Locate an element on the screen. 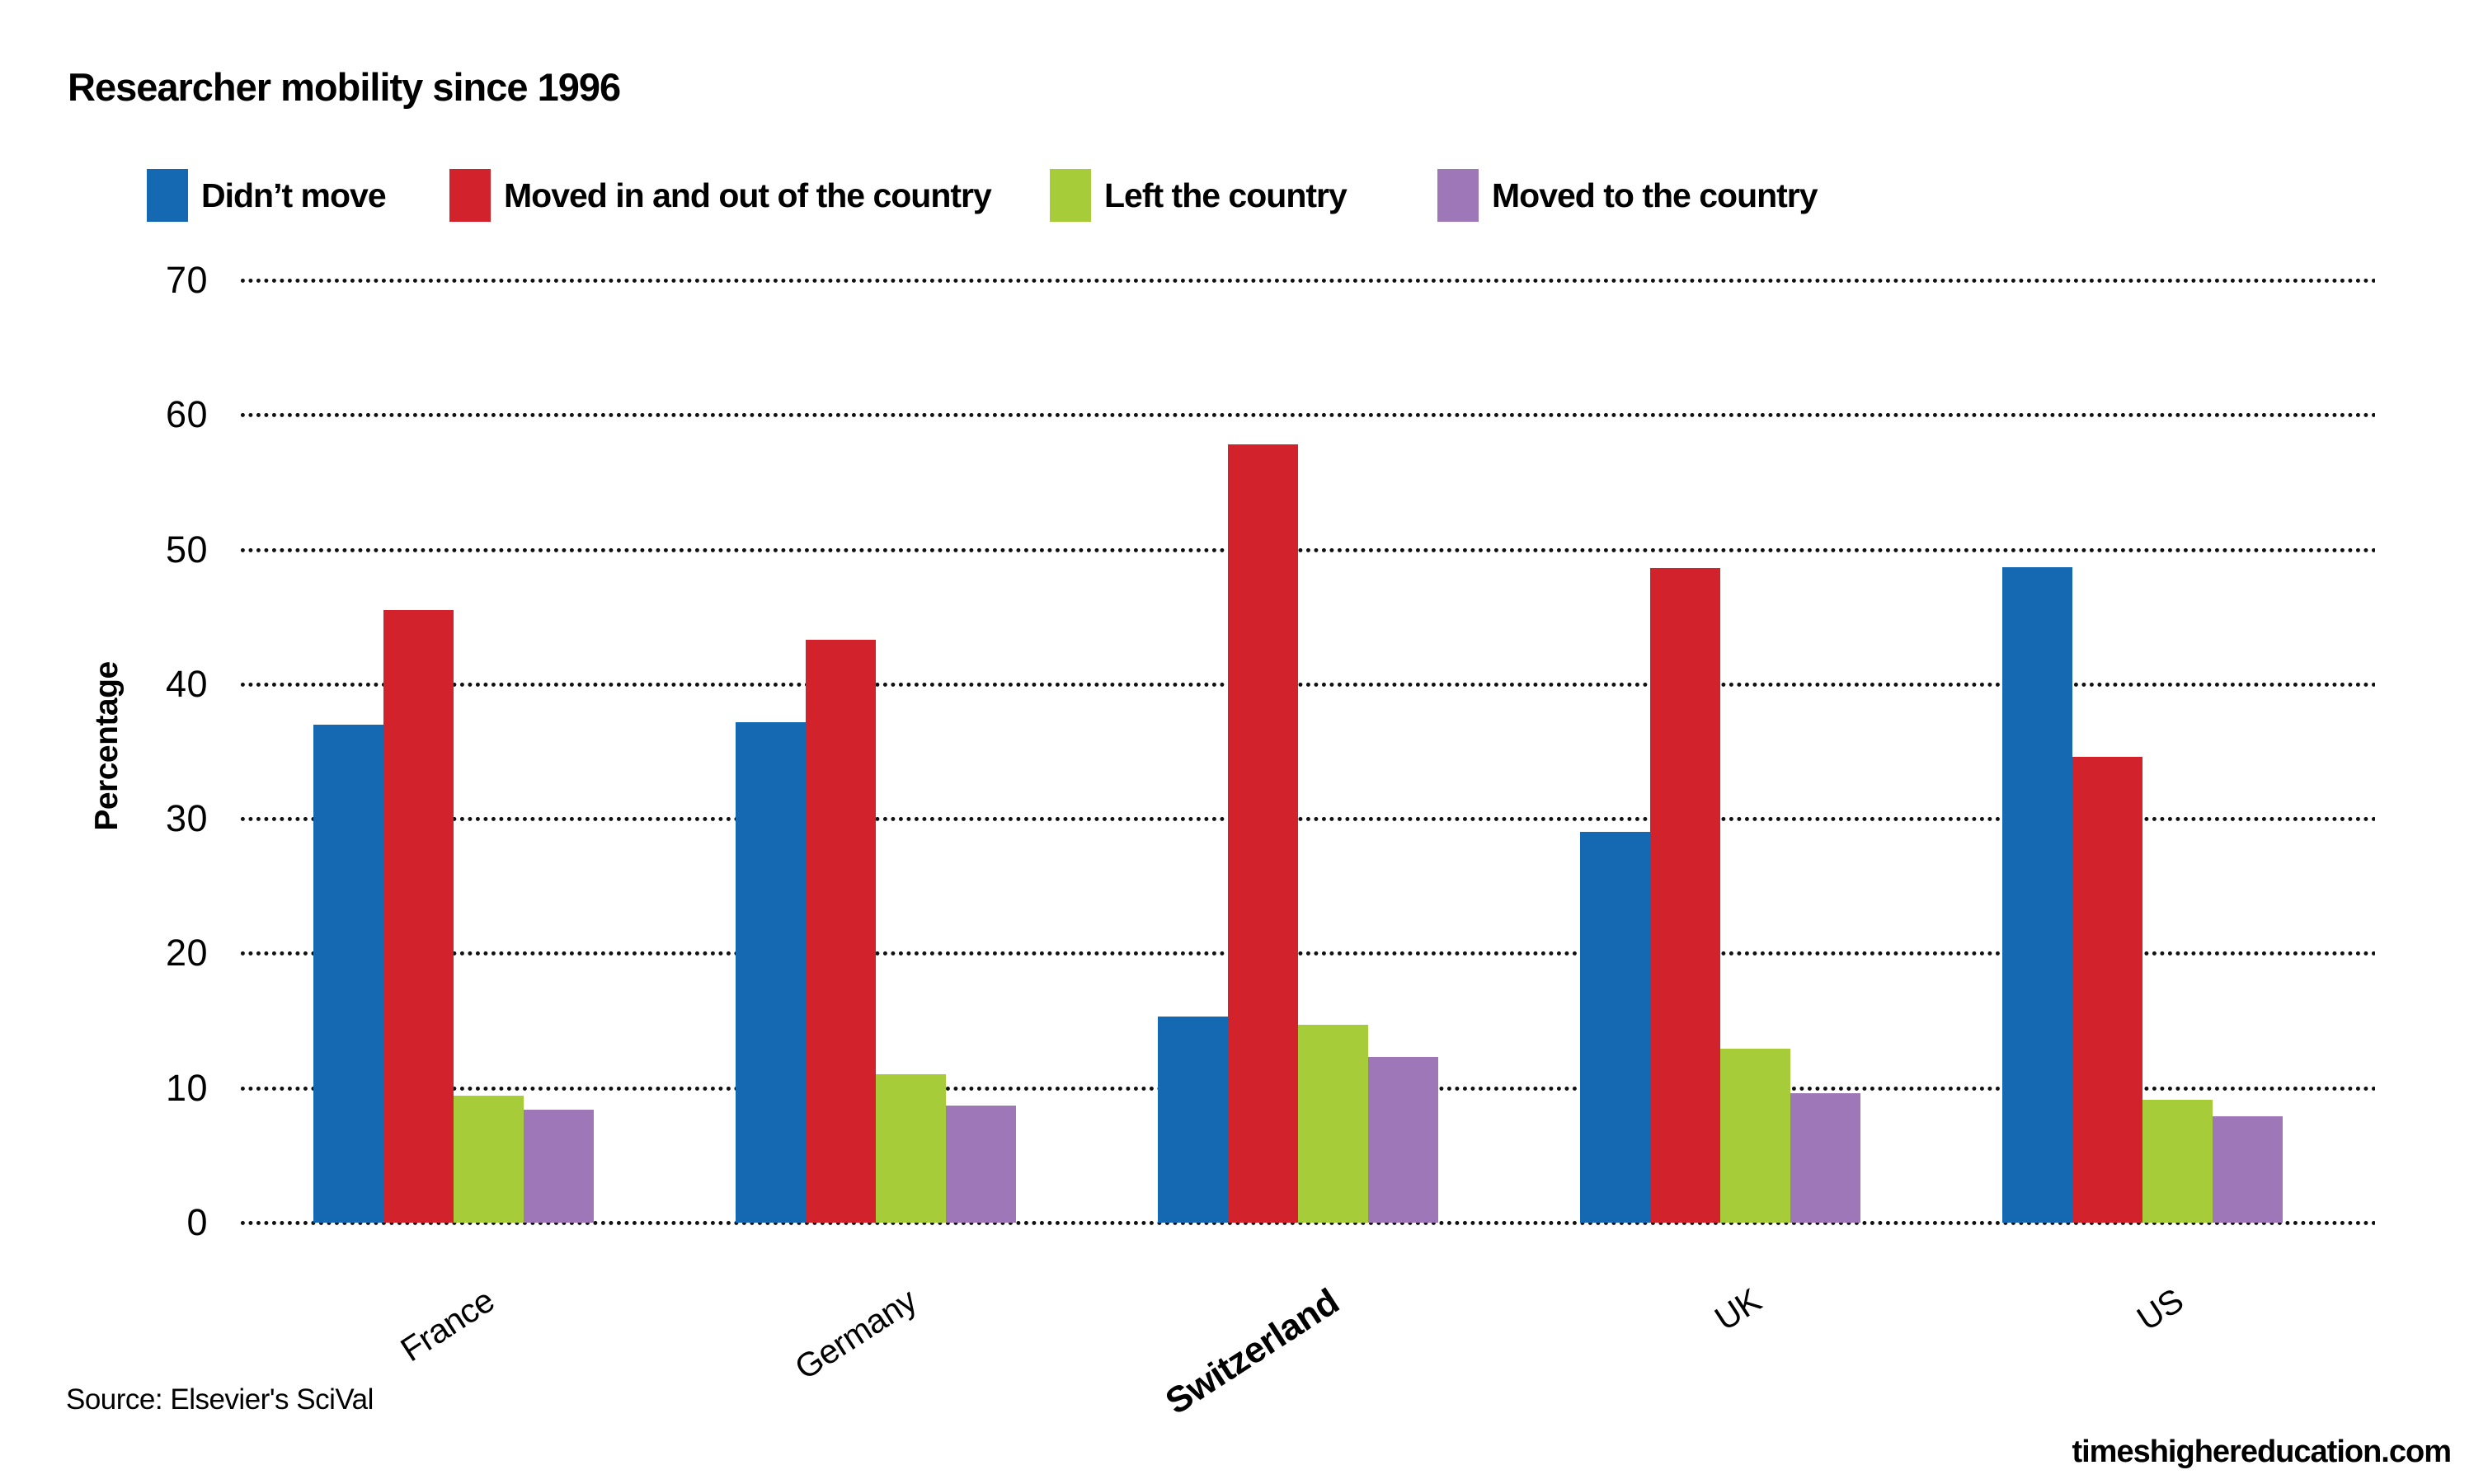  bar-us-moved-to-the-country is located at coordinates (2248, 1169).